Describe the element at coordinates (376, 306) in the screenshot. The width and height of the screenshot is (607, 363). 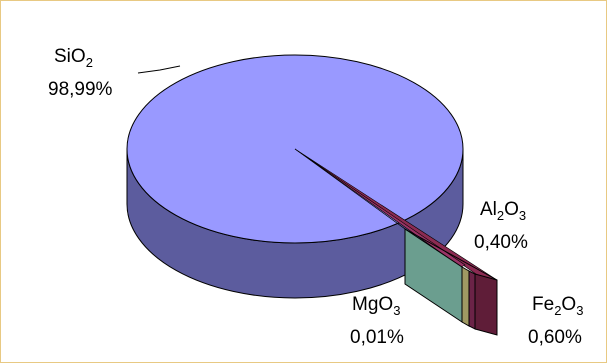
I see `mgo3-name-label: MgO3` at that location.